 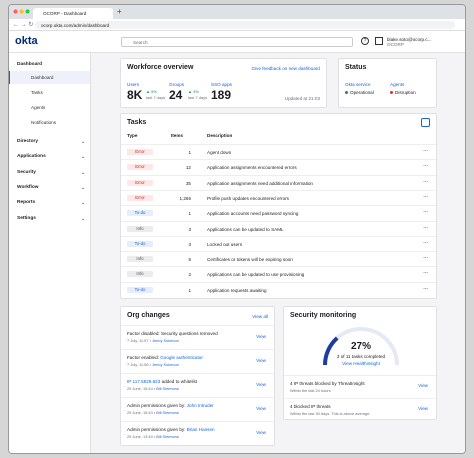 What do you see at coordinates (140, 182) in the screenshot?
I see `type-badge: Error` at bounding box center [140, 182].